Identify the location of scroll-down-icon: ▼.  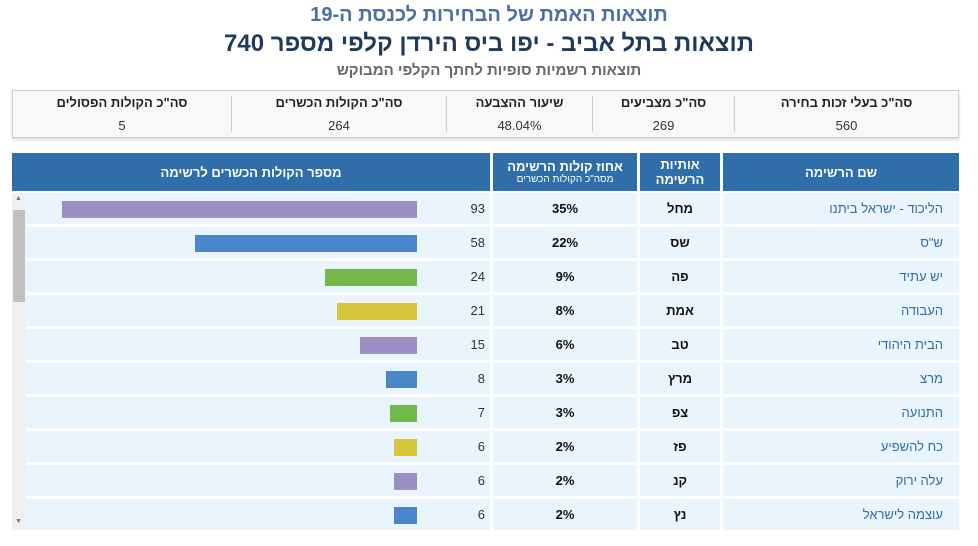
(18, 521).